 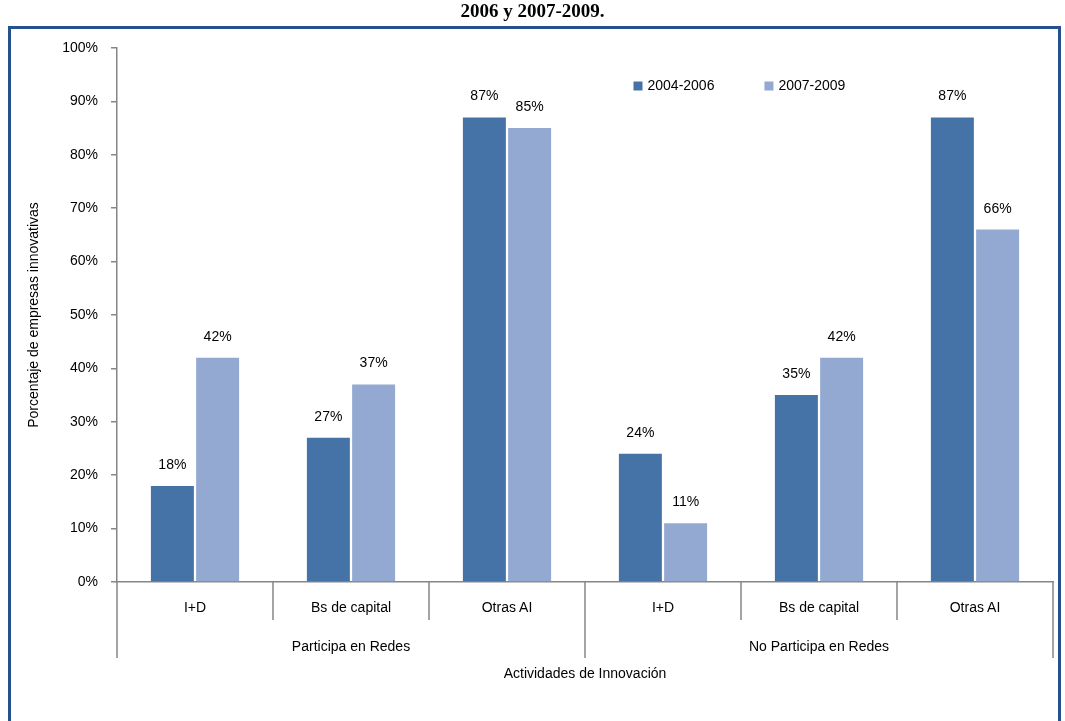 What do you see at coordinates (83, 474) in the screenshot?
I see `y-tick-label: 20%` at bounding box center [83, 474].